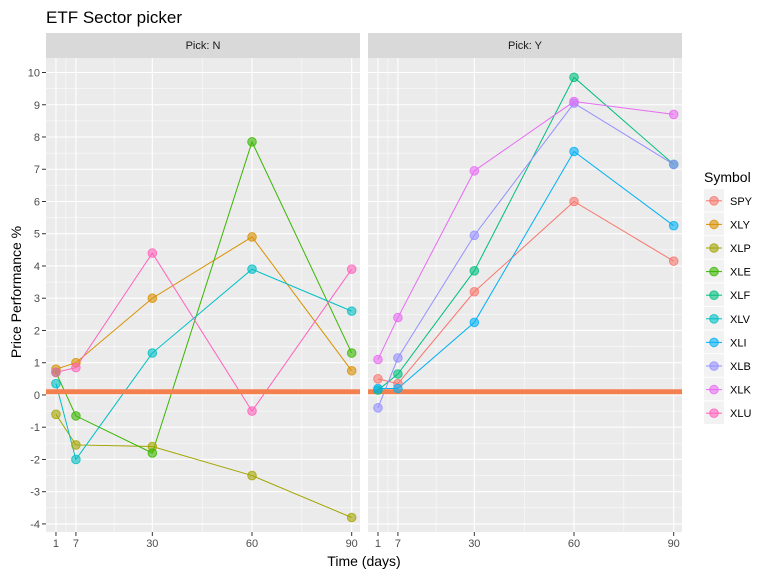 The image size is (768, 576). I want to click on y-tick-label: 9, so click(37, 106).